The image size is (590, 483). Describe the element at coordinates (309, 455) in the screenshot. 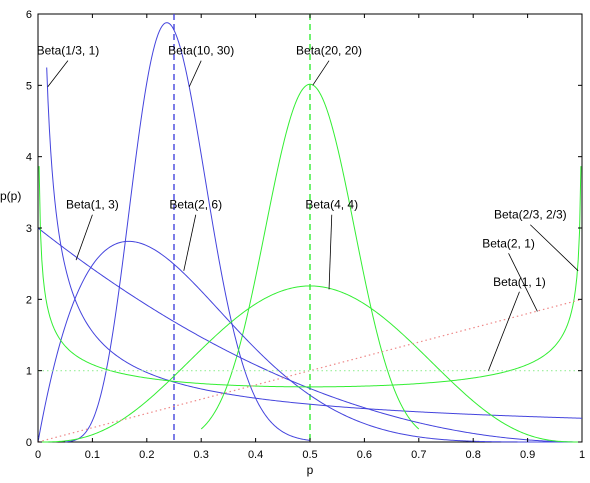

I see `x-tick-label: 0.5` at that location.